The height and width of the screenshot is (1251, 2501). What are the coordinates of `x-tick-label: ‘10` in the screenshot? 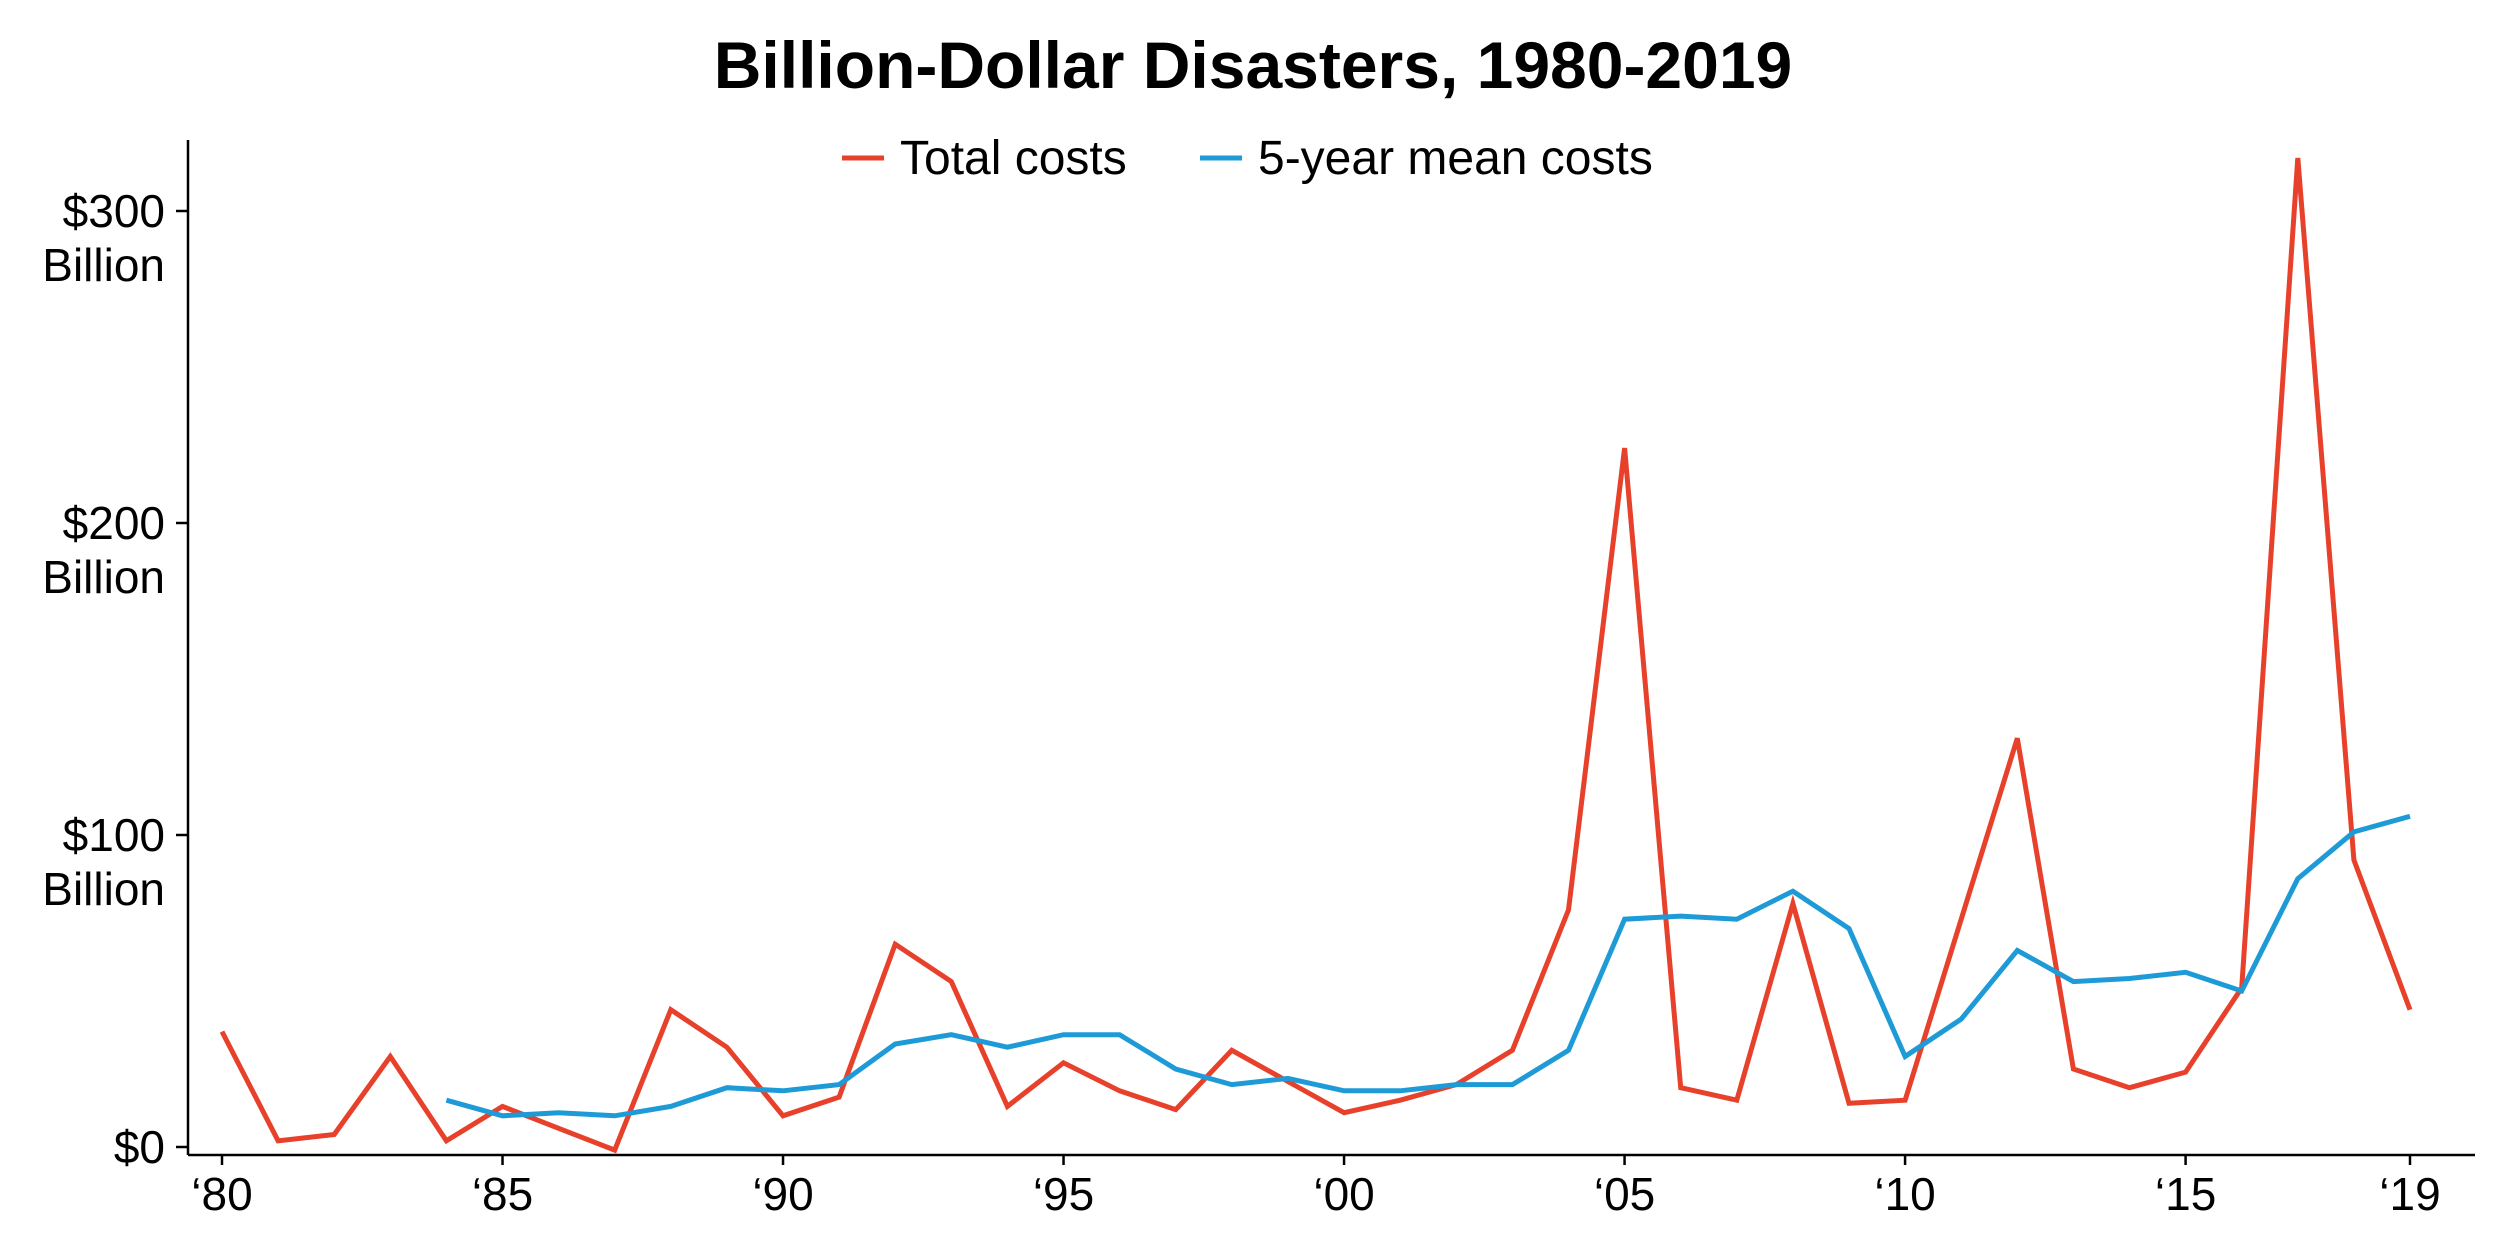 It's located at (1904, 1194).